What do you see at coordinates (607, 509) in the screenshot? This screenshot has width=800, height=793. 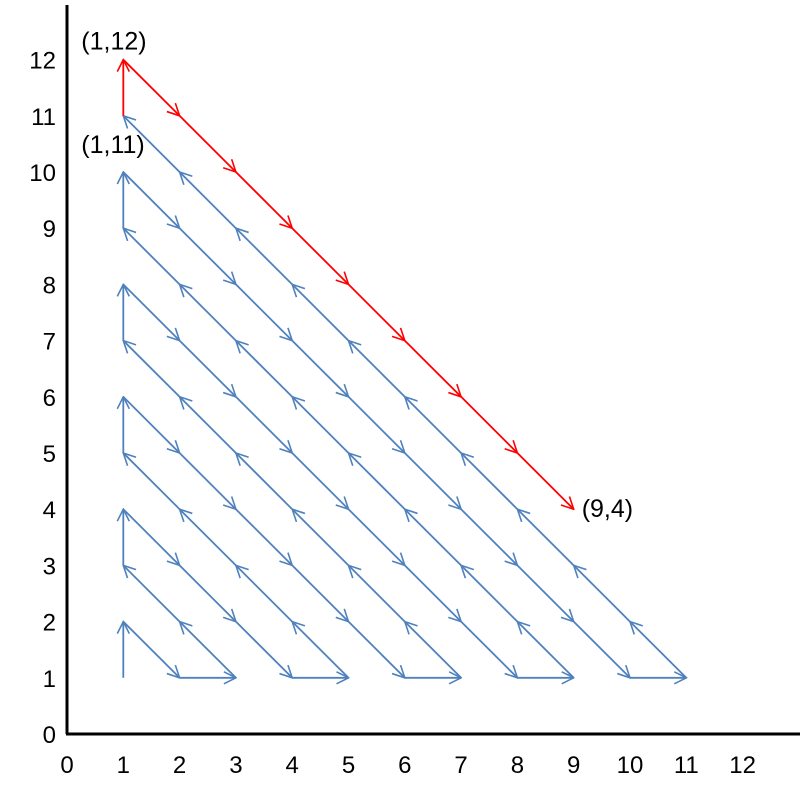 I see `point-label: (9,4)` at bounding box center [607, 509].